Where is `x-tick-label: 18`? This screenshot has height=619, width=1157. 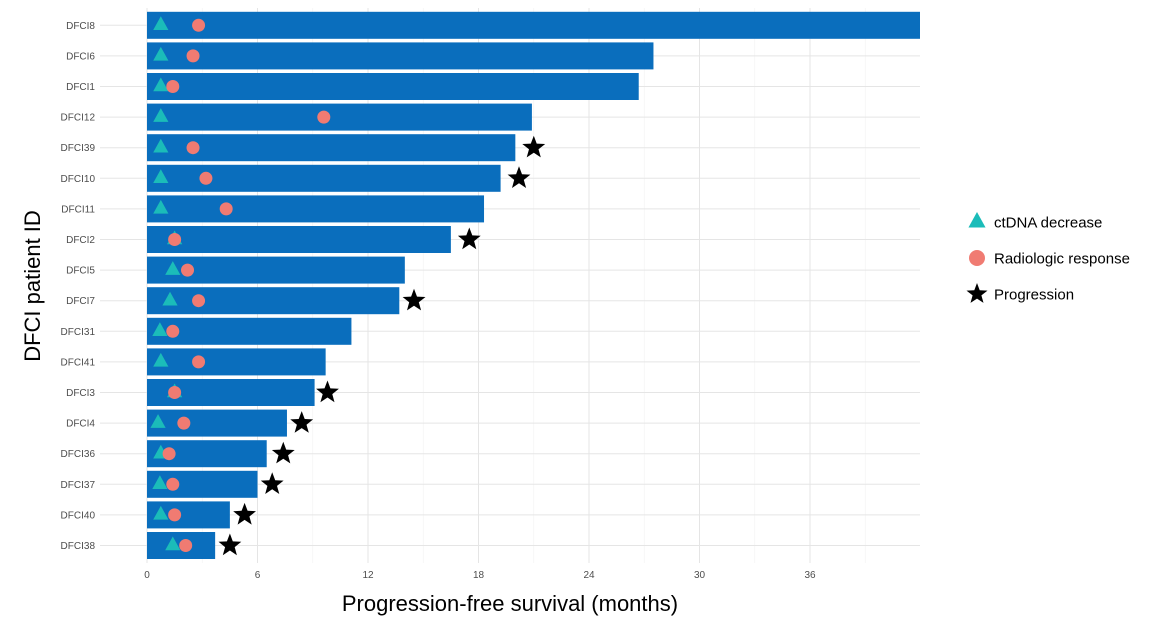
x-tick-label: 18 is located at coordinates (479, 575).